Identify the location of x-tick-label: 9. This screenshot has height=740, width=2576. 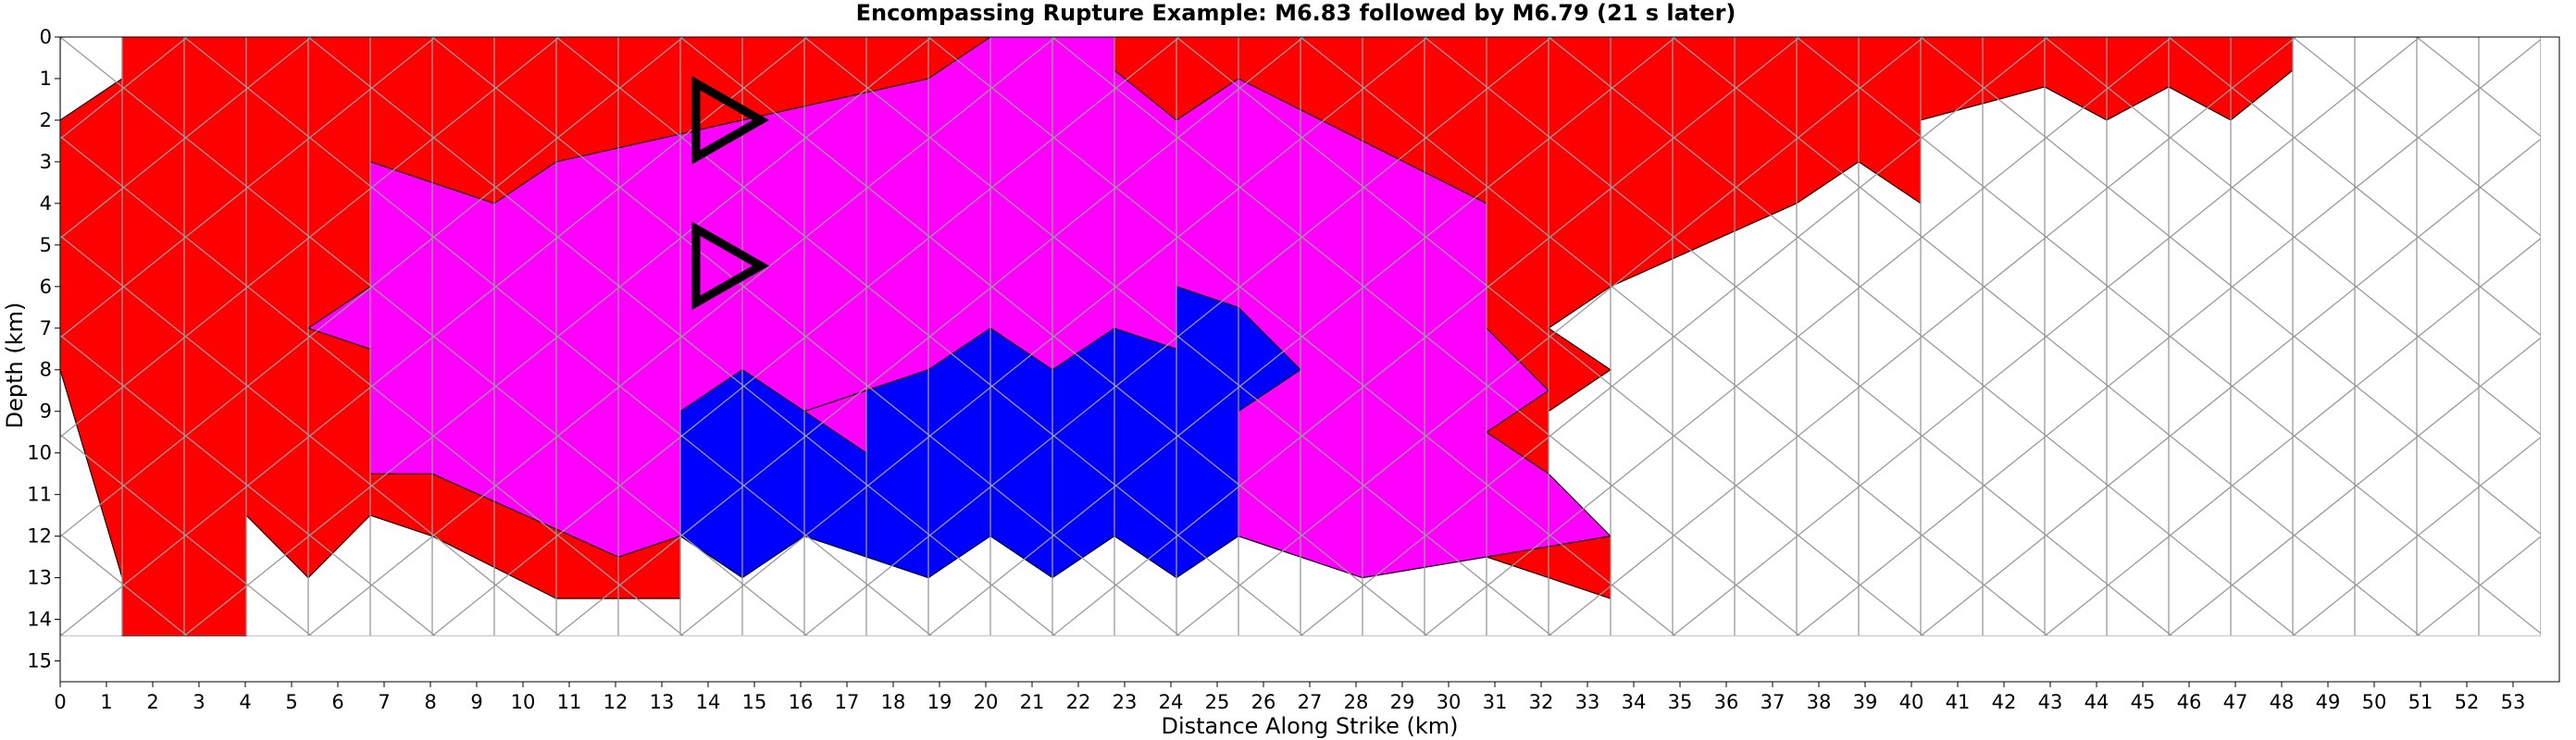
(476, 702).